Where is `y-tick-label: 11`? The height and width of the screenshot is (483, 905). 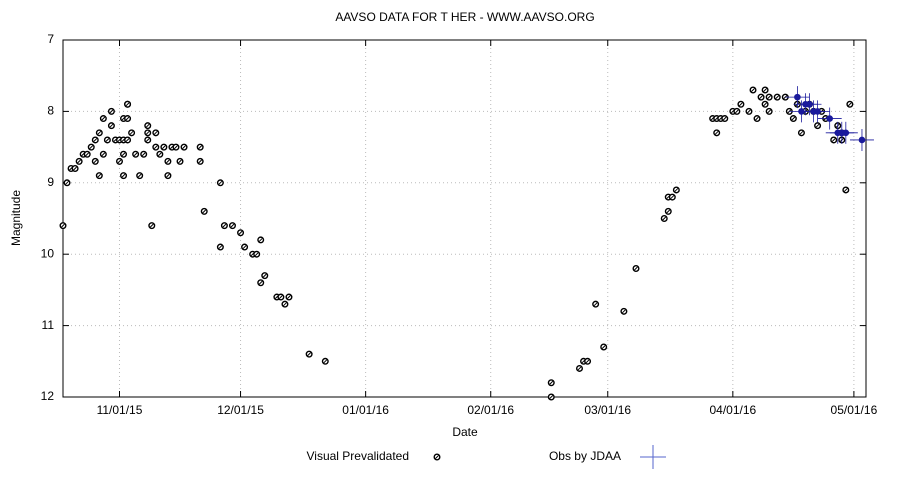
y-tick-label: 11 is located at coordinates (48, 325).